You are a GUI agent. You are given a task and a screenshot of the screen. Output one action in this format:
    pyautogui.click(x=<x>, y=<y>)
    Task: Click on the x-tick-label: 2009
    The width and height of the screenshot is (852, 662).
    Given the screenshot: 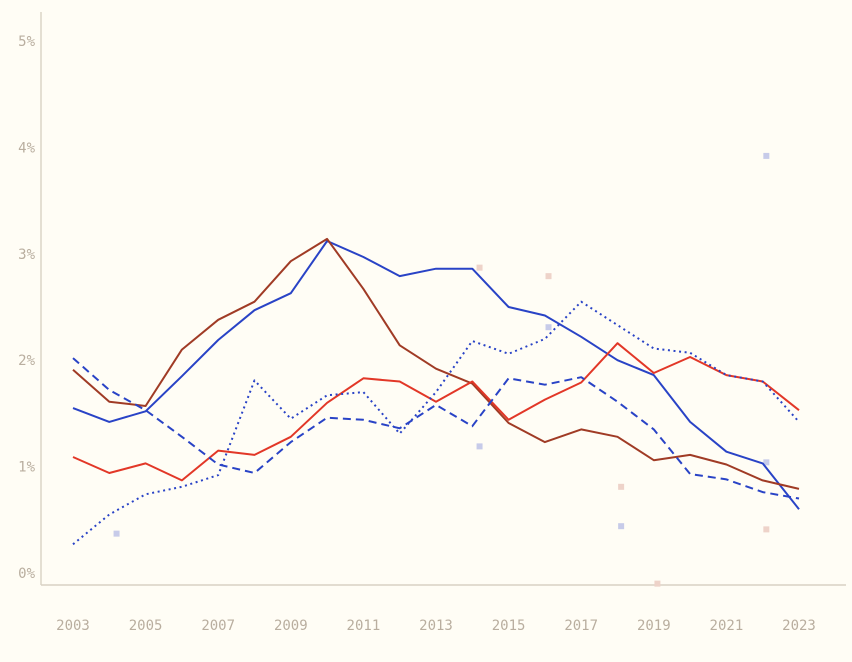 What is the action you would take?
    pyautogui.click(x=291, y=626)
    